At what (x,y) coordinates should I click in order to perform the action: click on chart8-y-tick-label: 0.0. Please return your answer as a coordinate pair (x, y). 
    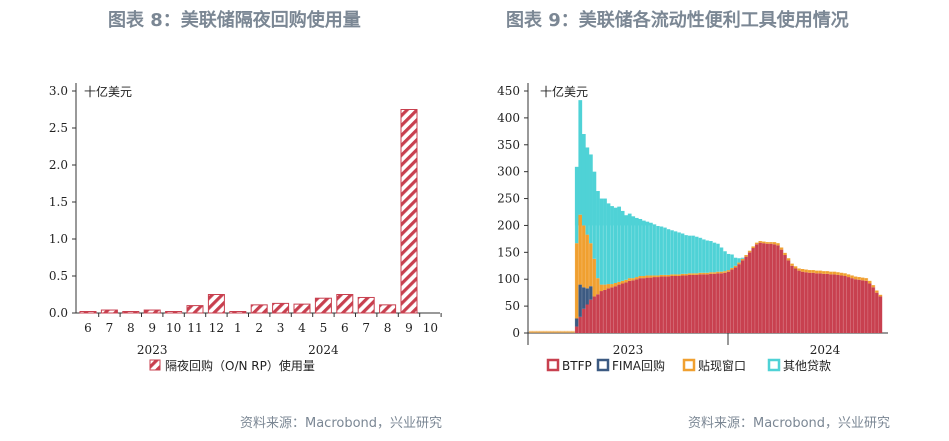
    Looking at the image, I should click on (58, 313).